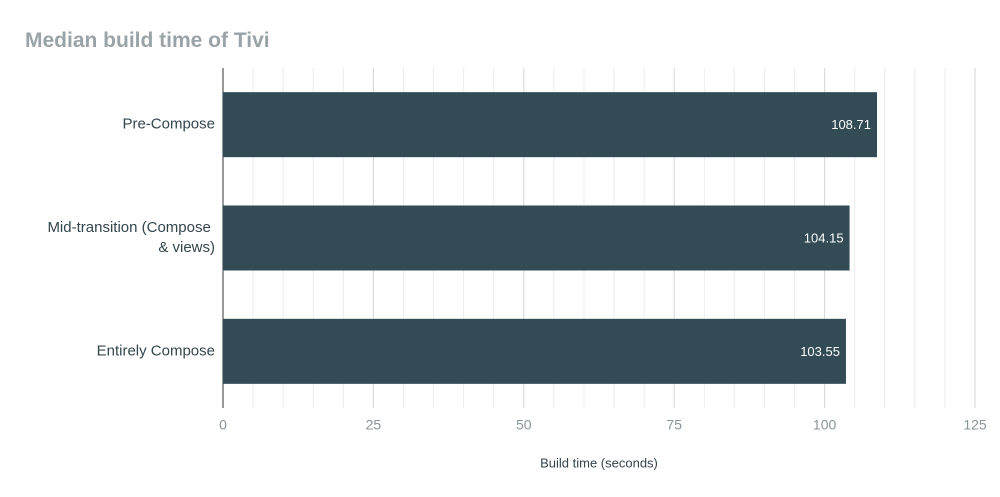  Describe the element at coordinates (674, 425) in the screenshot. I see `x-tick-label: 75` at that location.